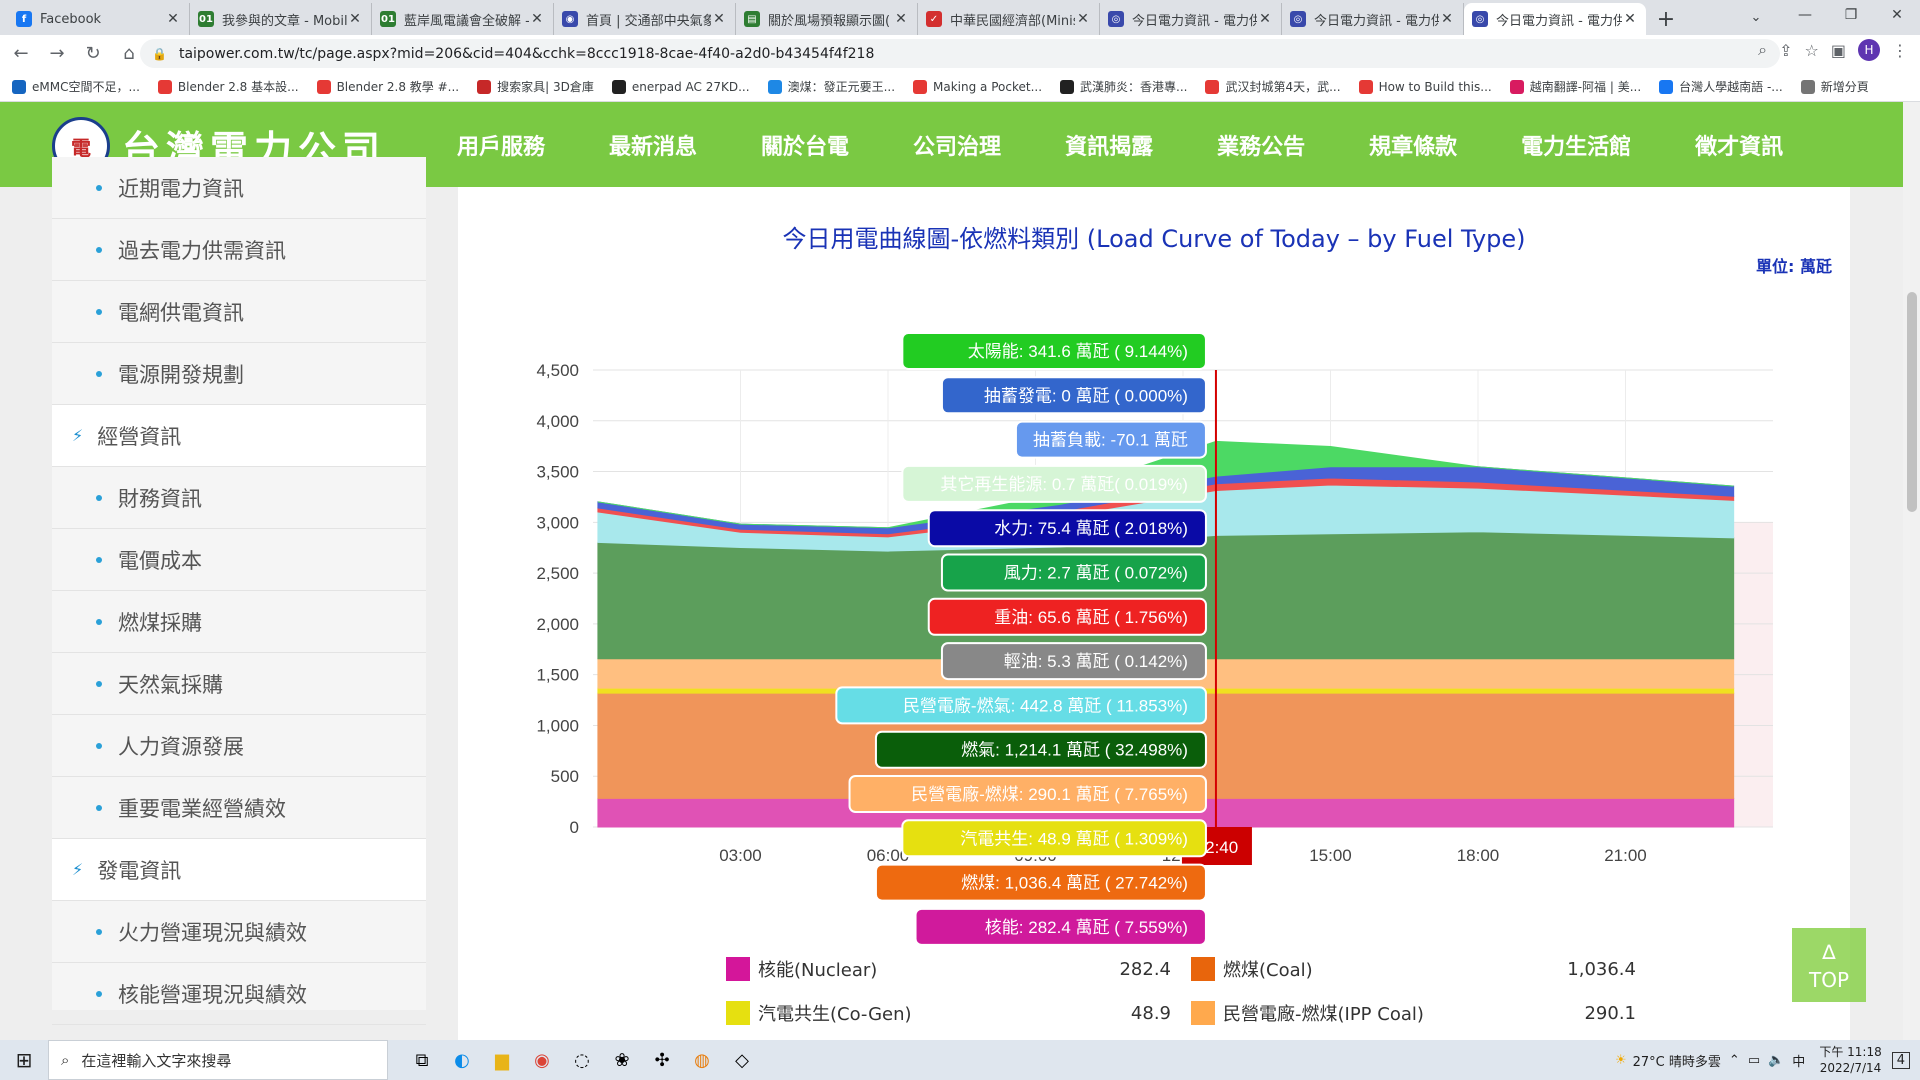 This screenshot has width=1920, height=1080. Describe the element at coordinates (239, 622) in the screenshot. I see `sidebar-item: 燃煤採購` at that location.